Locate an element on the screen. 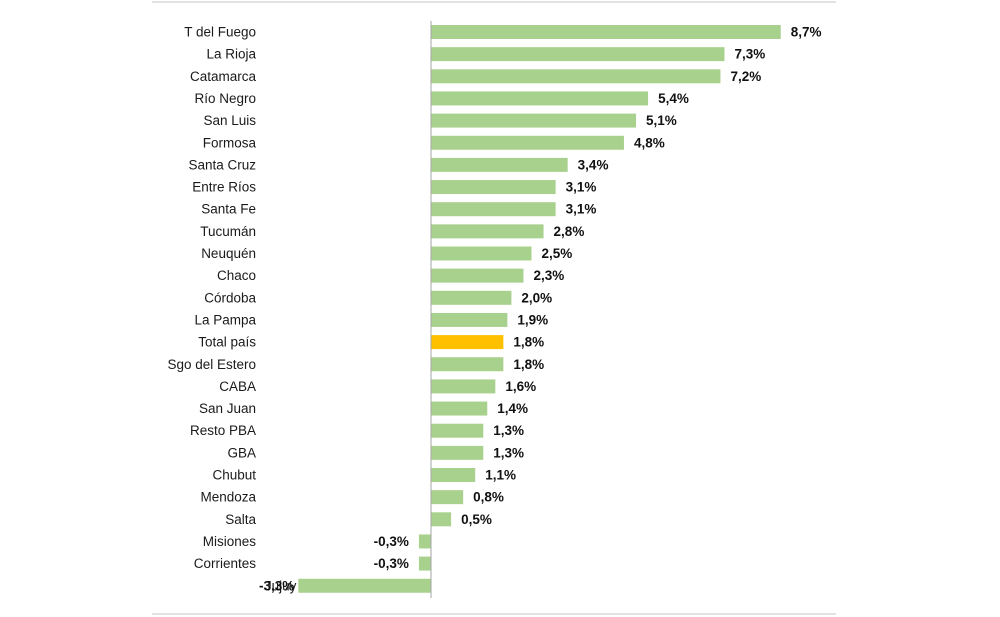 Image resolution: width=1000 pixels, height=617 pixels. bar-mendoza is located at coordinates (447, 497).